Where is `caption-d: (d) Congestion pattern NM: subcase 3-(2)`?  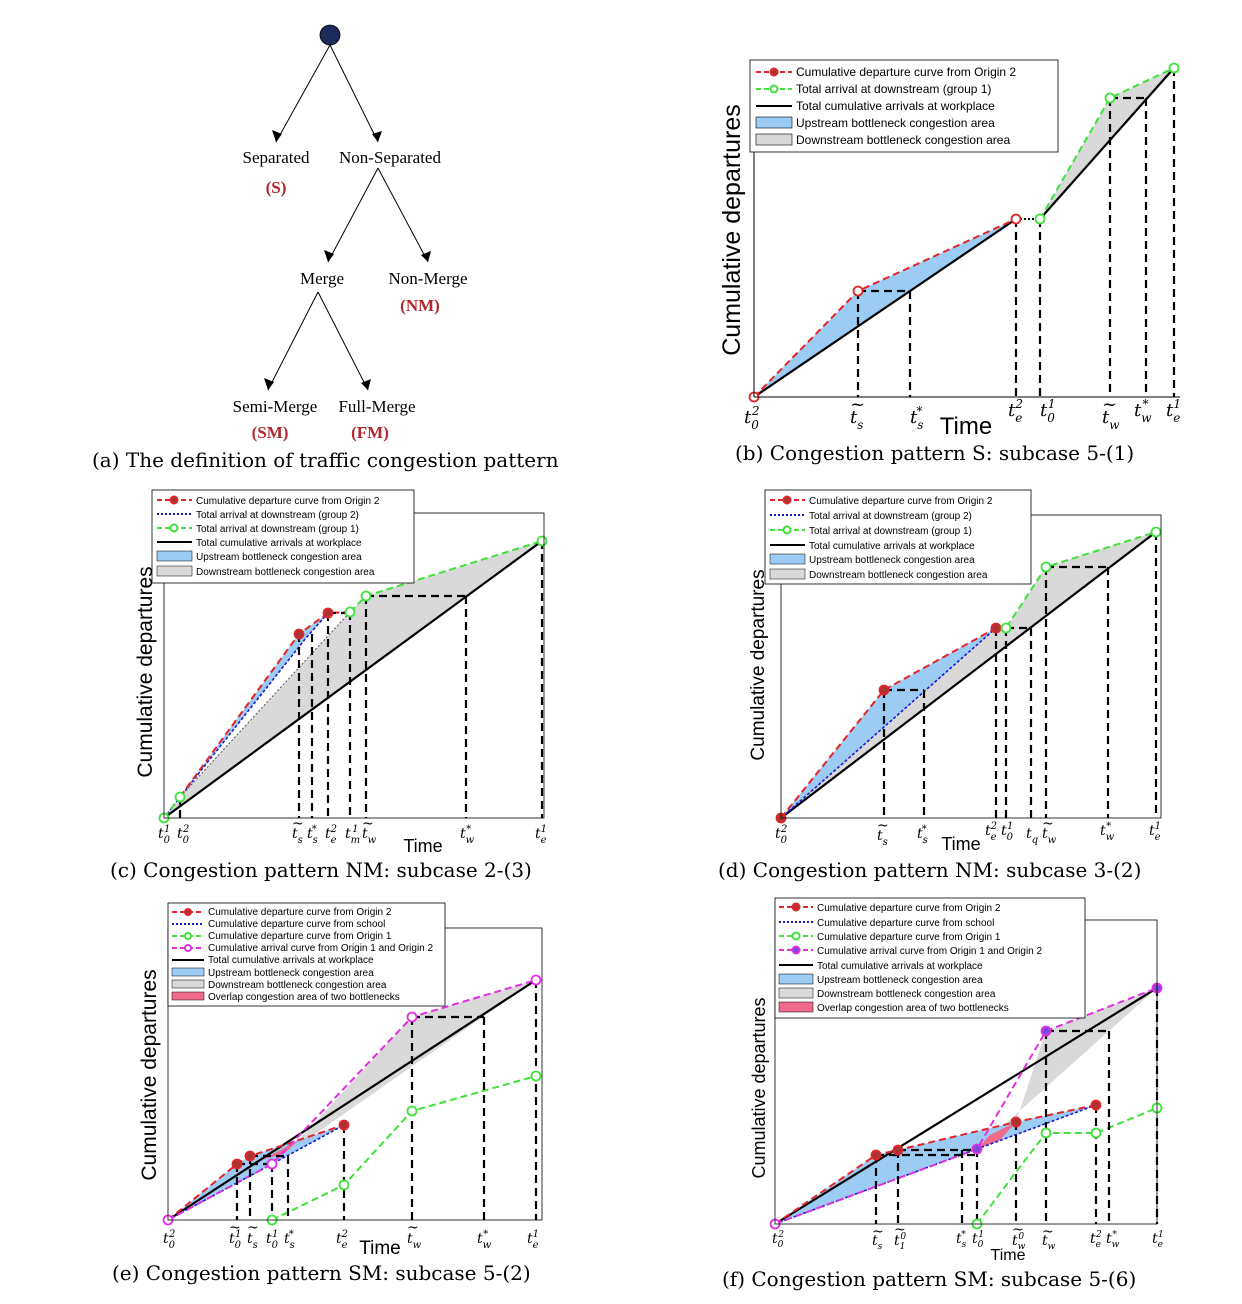
caption-d: (d) Congestion pattern NM: subcase 3-(2) is located at coordinates (929, 870).